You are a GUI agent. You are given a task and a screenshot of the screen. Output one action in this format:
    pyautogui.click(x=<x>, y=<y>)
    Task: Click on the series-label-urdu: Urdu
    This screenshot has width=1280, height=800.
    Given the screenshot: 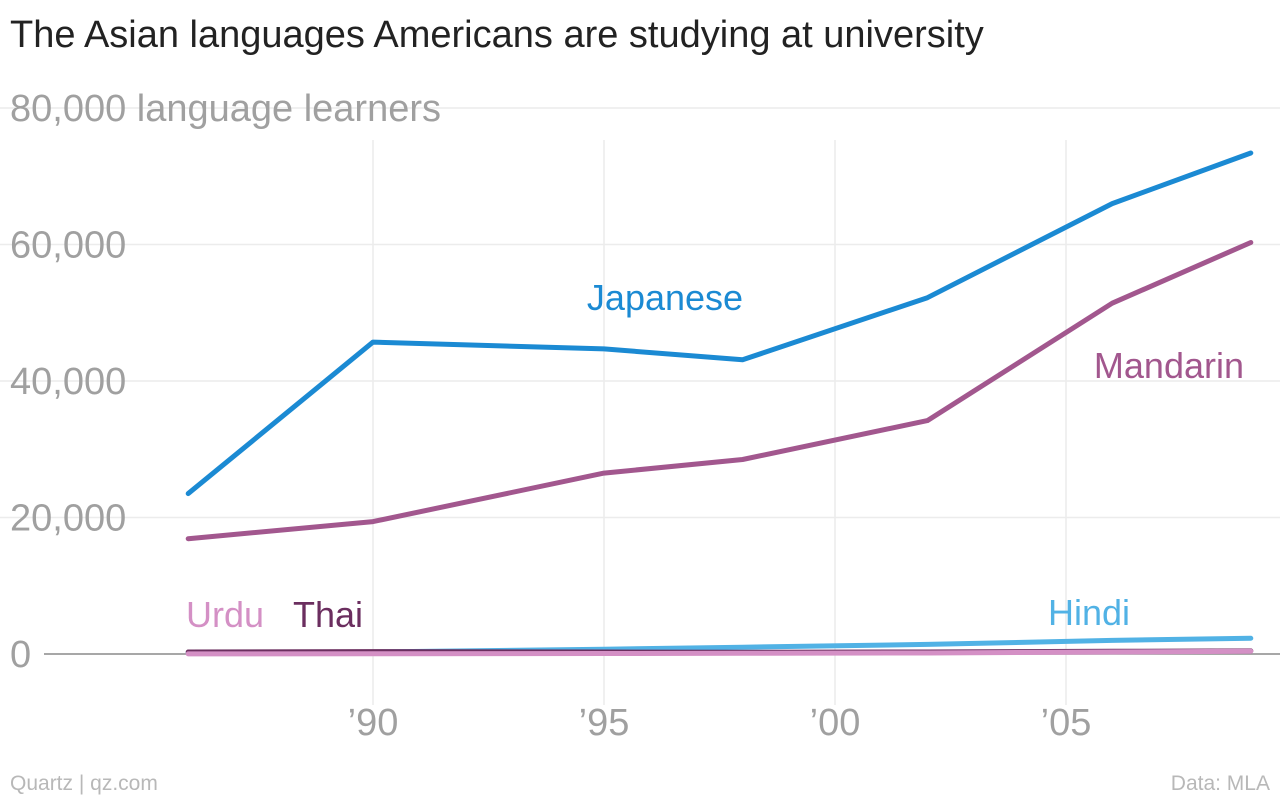 What is the action you would take?
    pyautogui.click(x=225, y=614)
    